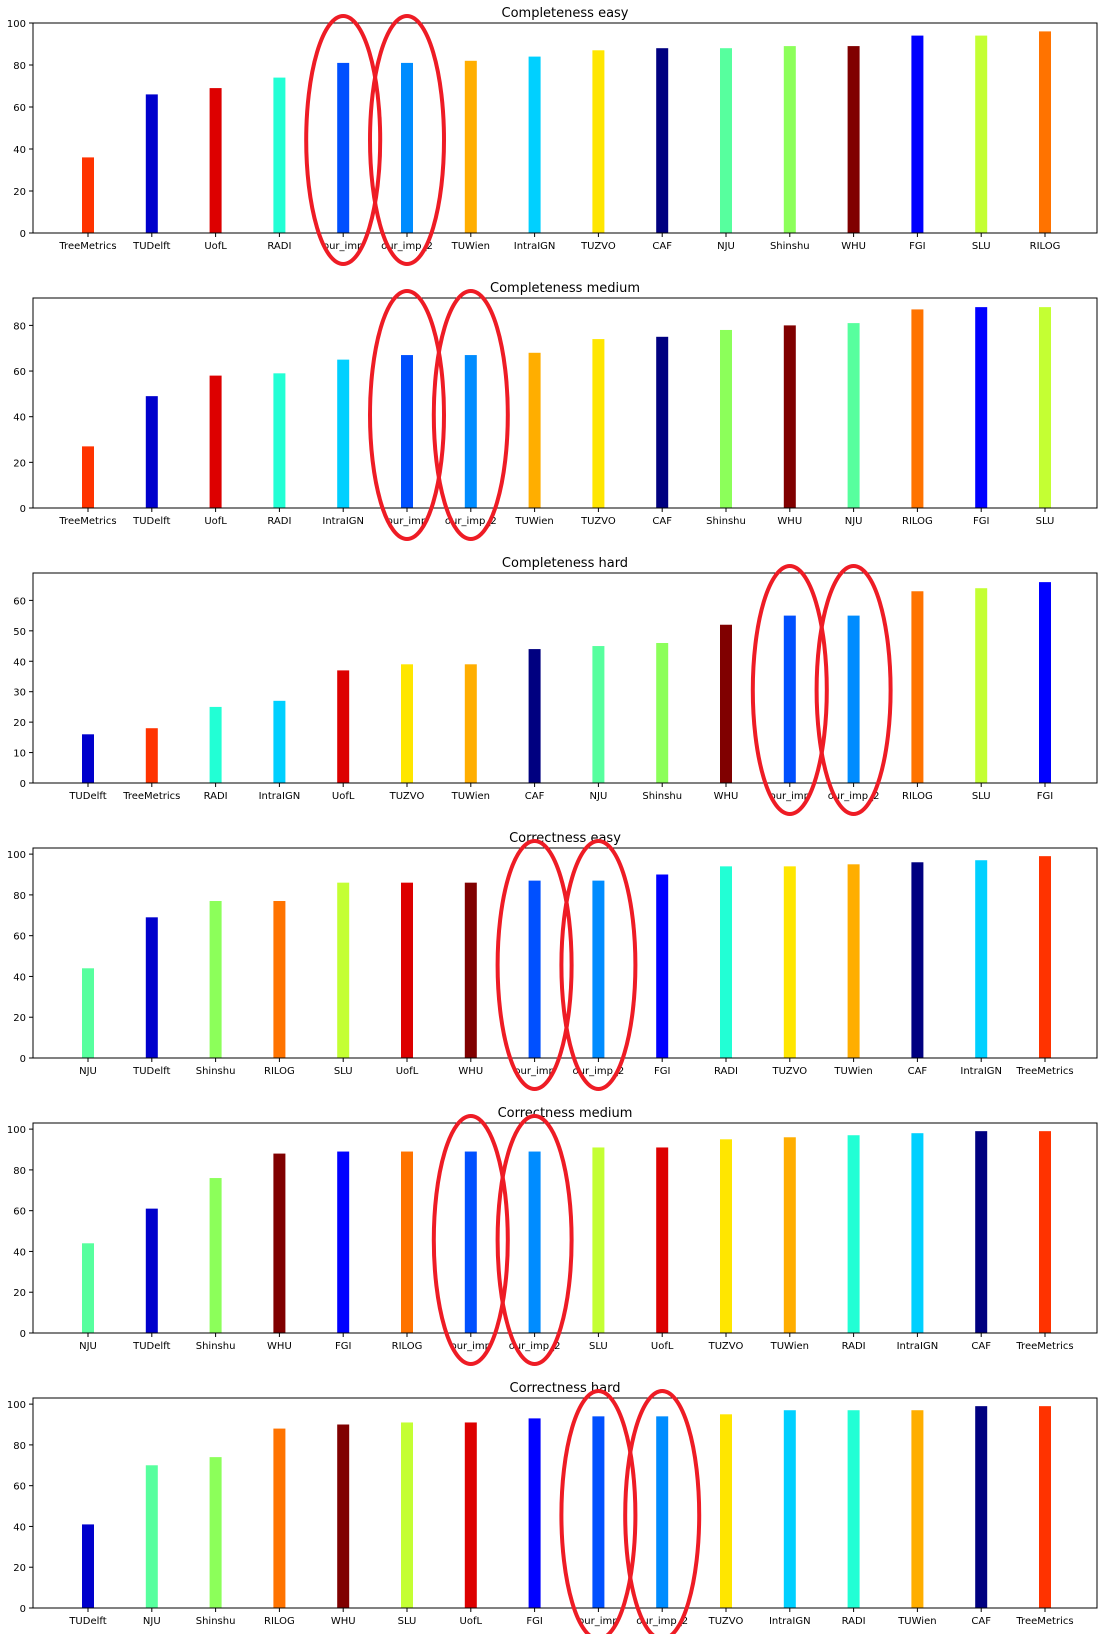 The width and height of the screenshot is (1114, 1634). Describe the element at coordinates (19, 754) in the screenshot. I see `y-tick-label: 10` at that location.